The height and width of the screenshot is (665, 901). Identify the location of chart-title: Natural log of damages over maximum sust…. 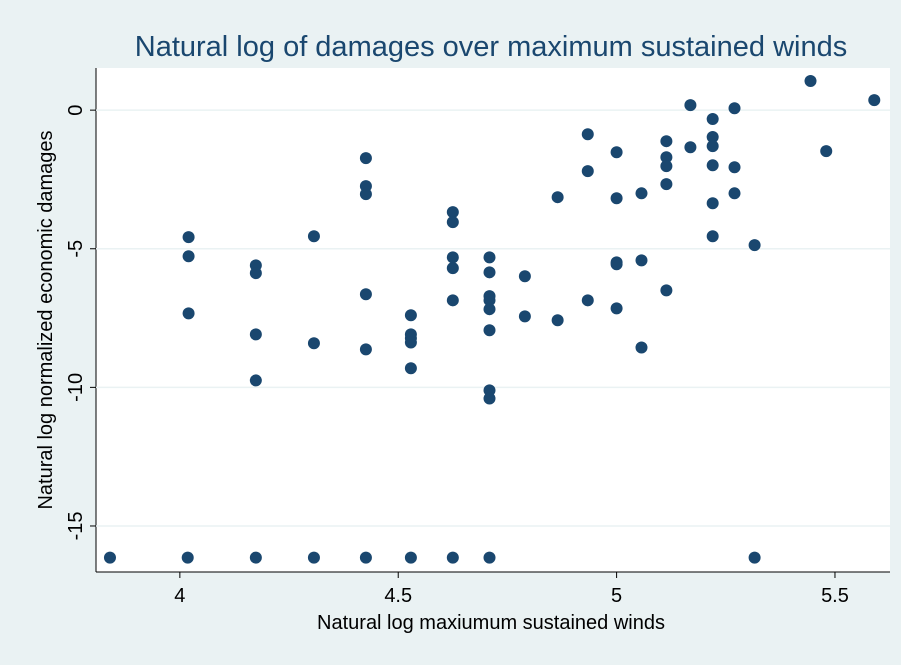
(491, 47).